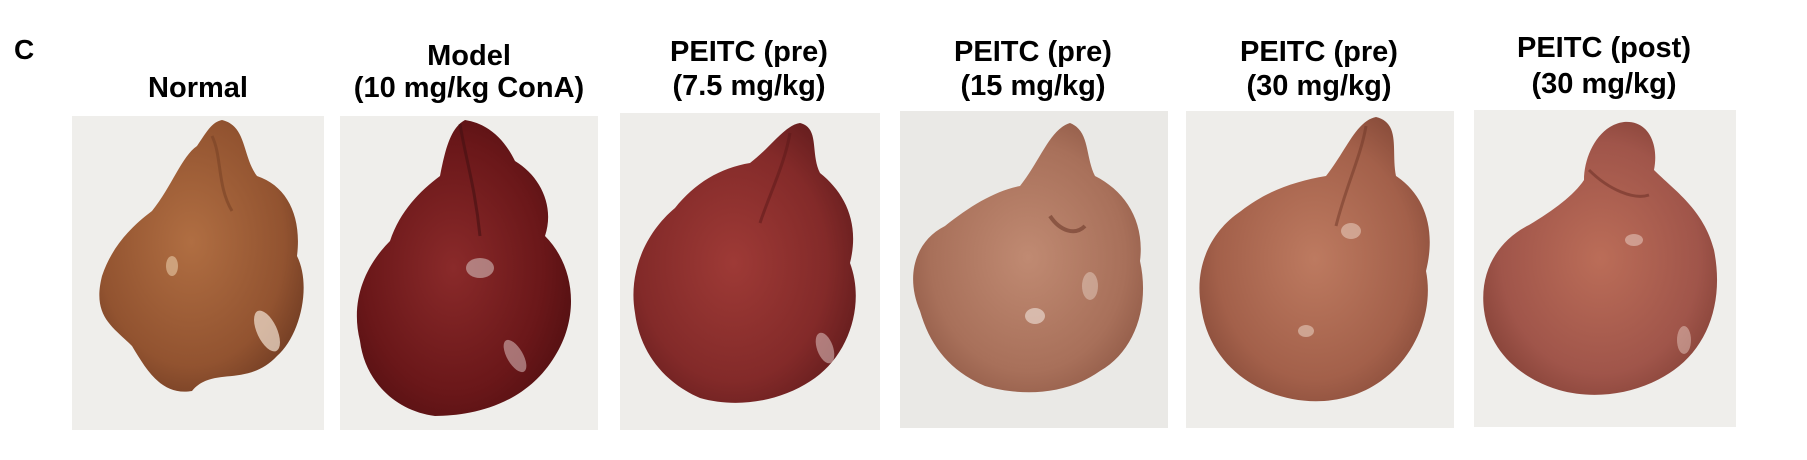  I want to click on caption-line2: (7.5 mg/kg), so click(749, 86).